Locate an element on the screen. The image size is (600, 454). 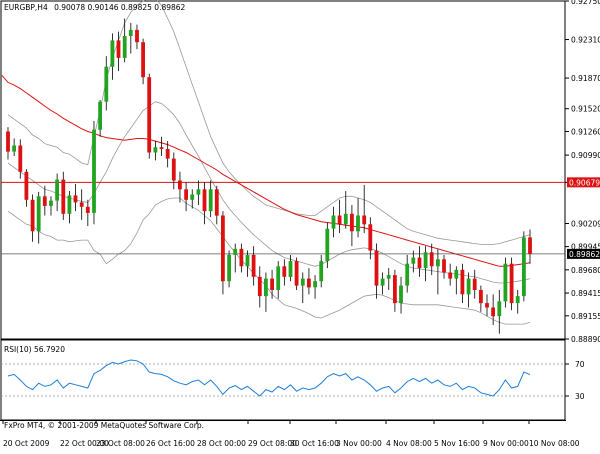
price-tick-label: 0.91870 is located at coordinates (585, 78).